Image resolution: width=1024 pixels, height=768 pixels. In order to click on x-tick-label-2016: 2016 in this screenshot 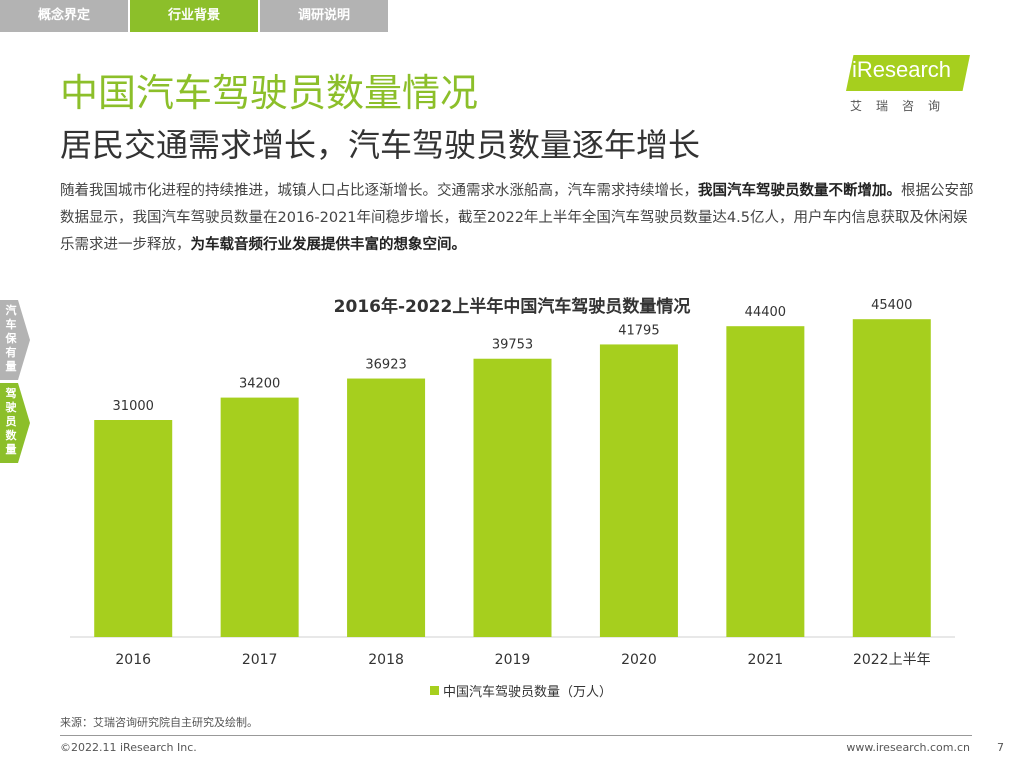, I will do `click(133, 660)`.